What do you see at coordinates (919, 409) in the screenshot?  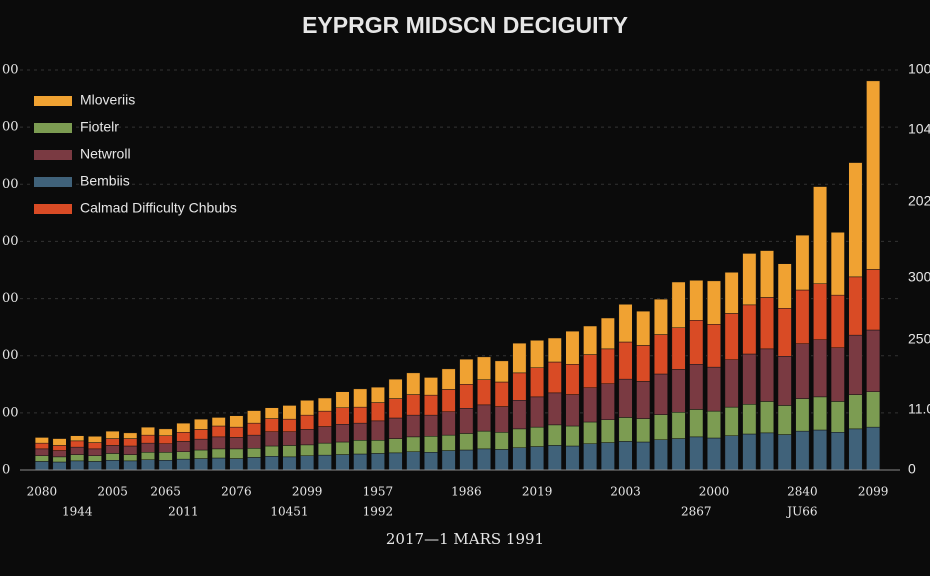 I see `y2-tick-label: 11.0` at bounding box center [919, 409].